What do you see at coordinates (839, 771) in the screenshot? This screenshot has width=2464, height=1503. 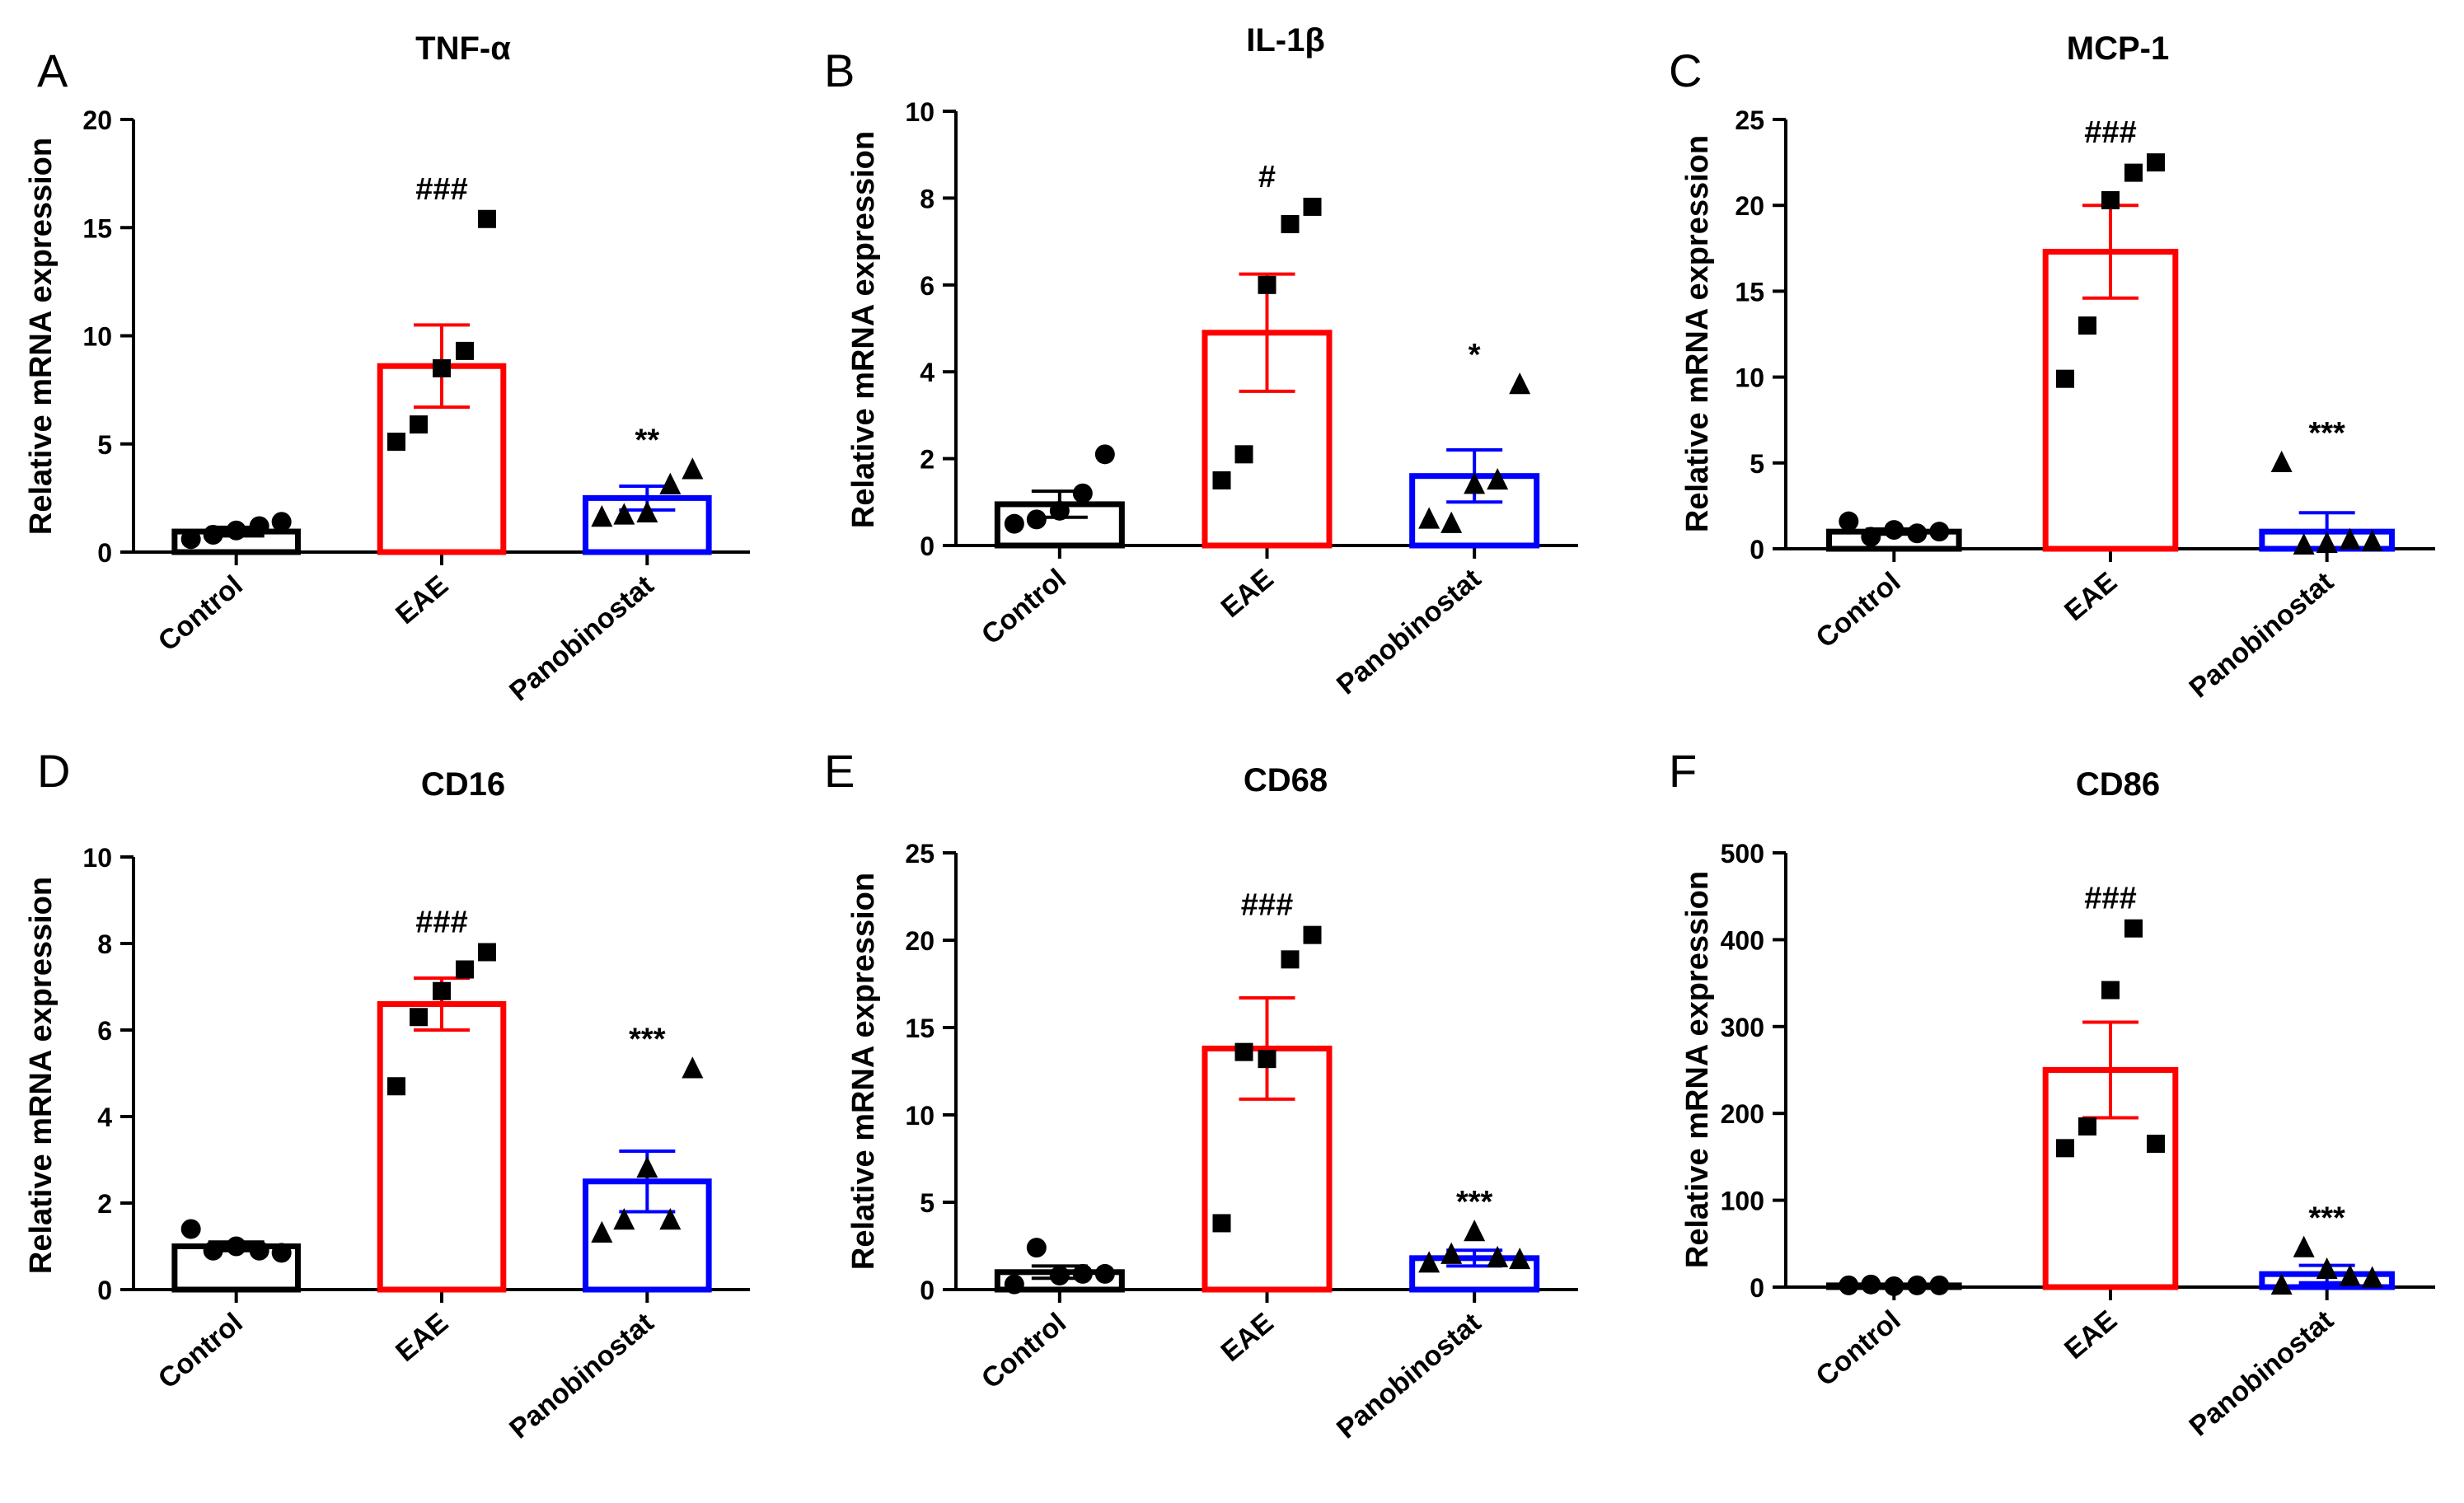 I see `panel-letter: E` at bounding box center [839, 771].